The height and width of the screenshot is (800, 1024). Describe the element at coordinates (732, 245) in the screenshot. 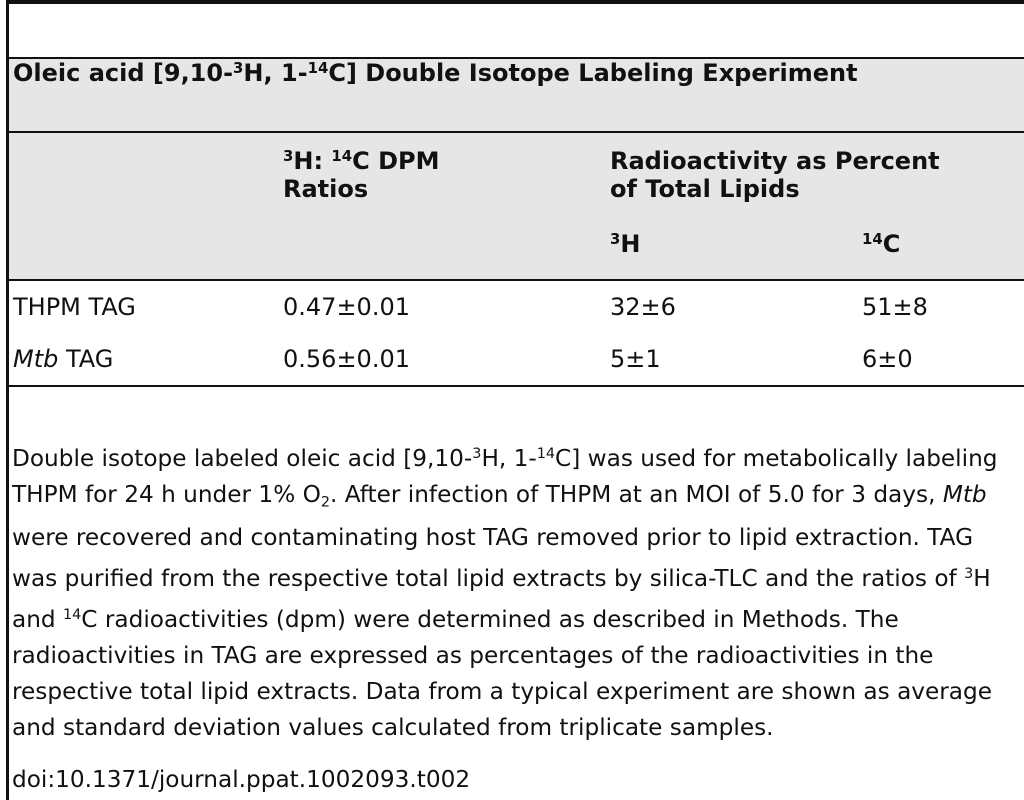

I see `subheader-cell: 3H` at that location.